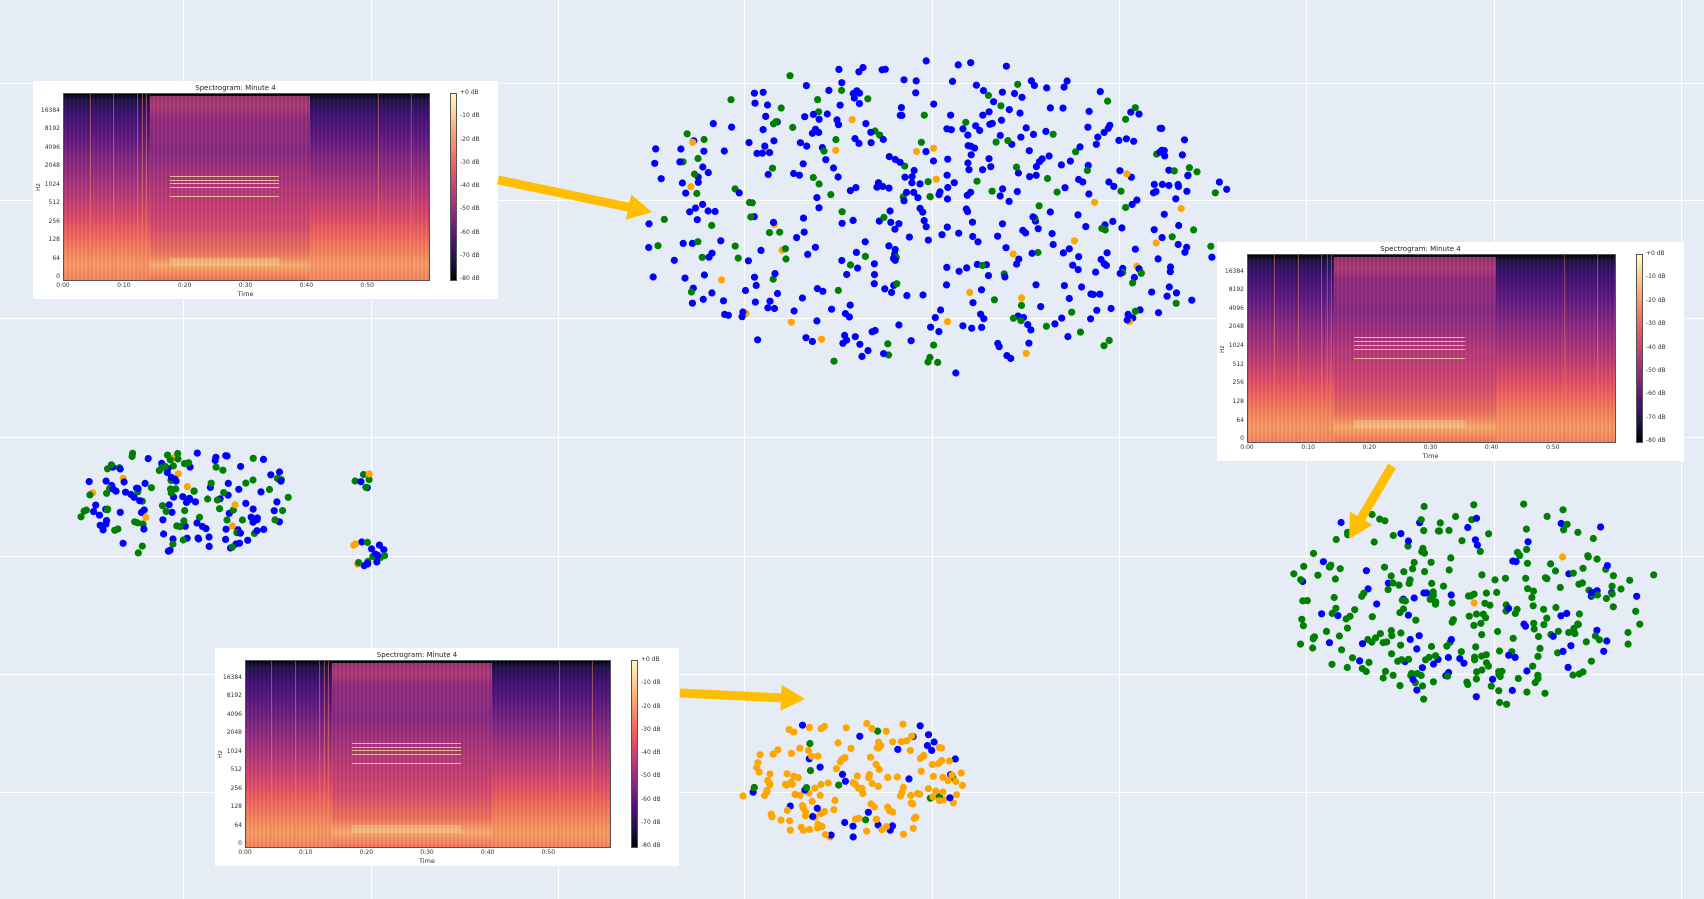  What do you see at coordinates (742, 697) in the screenshot?
I see `arrow-icon` at bounding box center [742, 697].